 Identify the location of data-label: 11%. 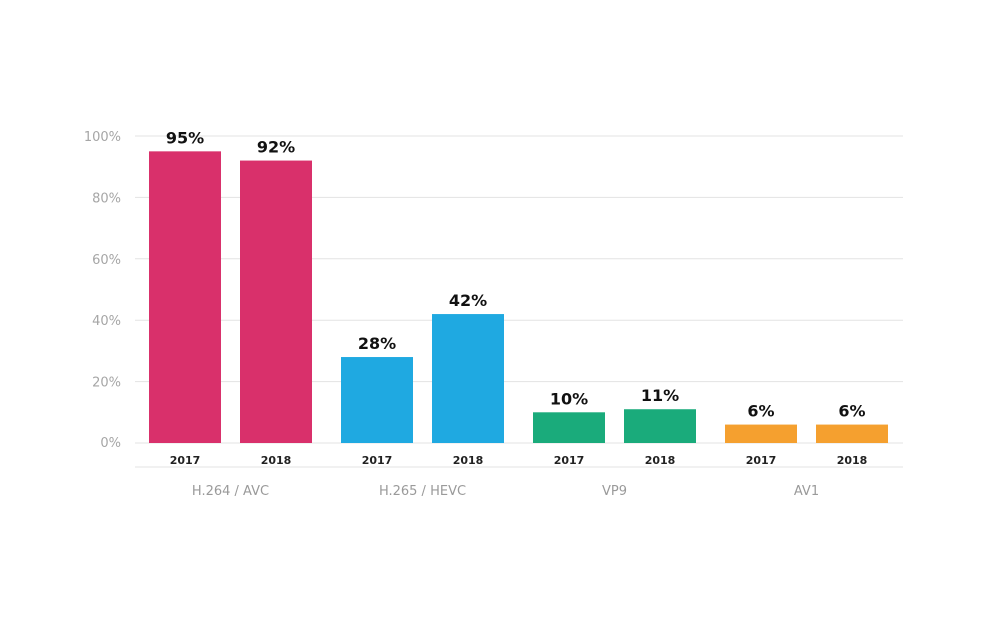
(660, 395).